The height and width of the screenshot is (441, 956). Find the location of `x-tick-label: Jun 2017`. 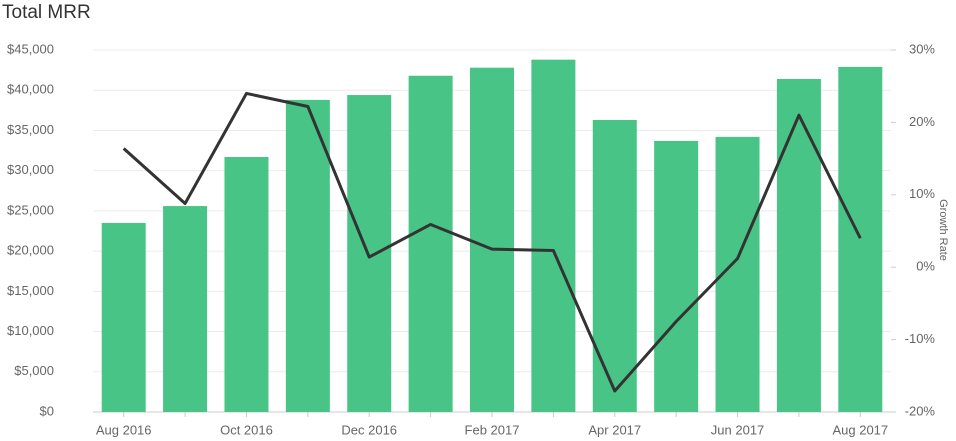

x-tick-label: Jun 2017 is located at coordinates (738, 429).